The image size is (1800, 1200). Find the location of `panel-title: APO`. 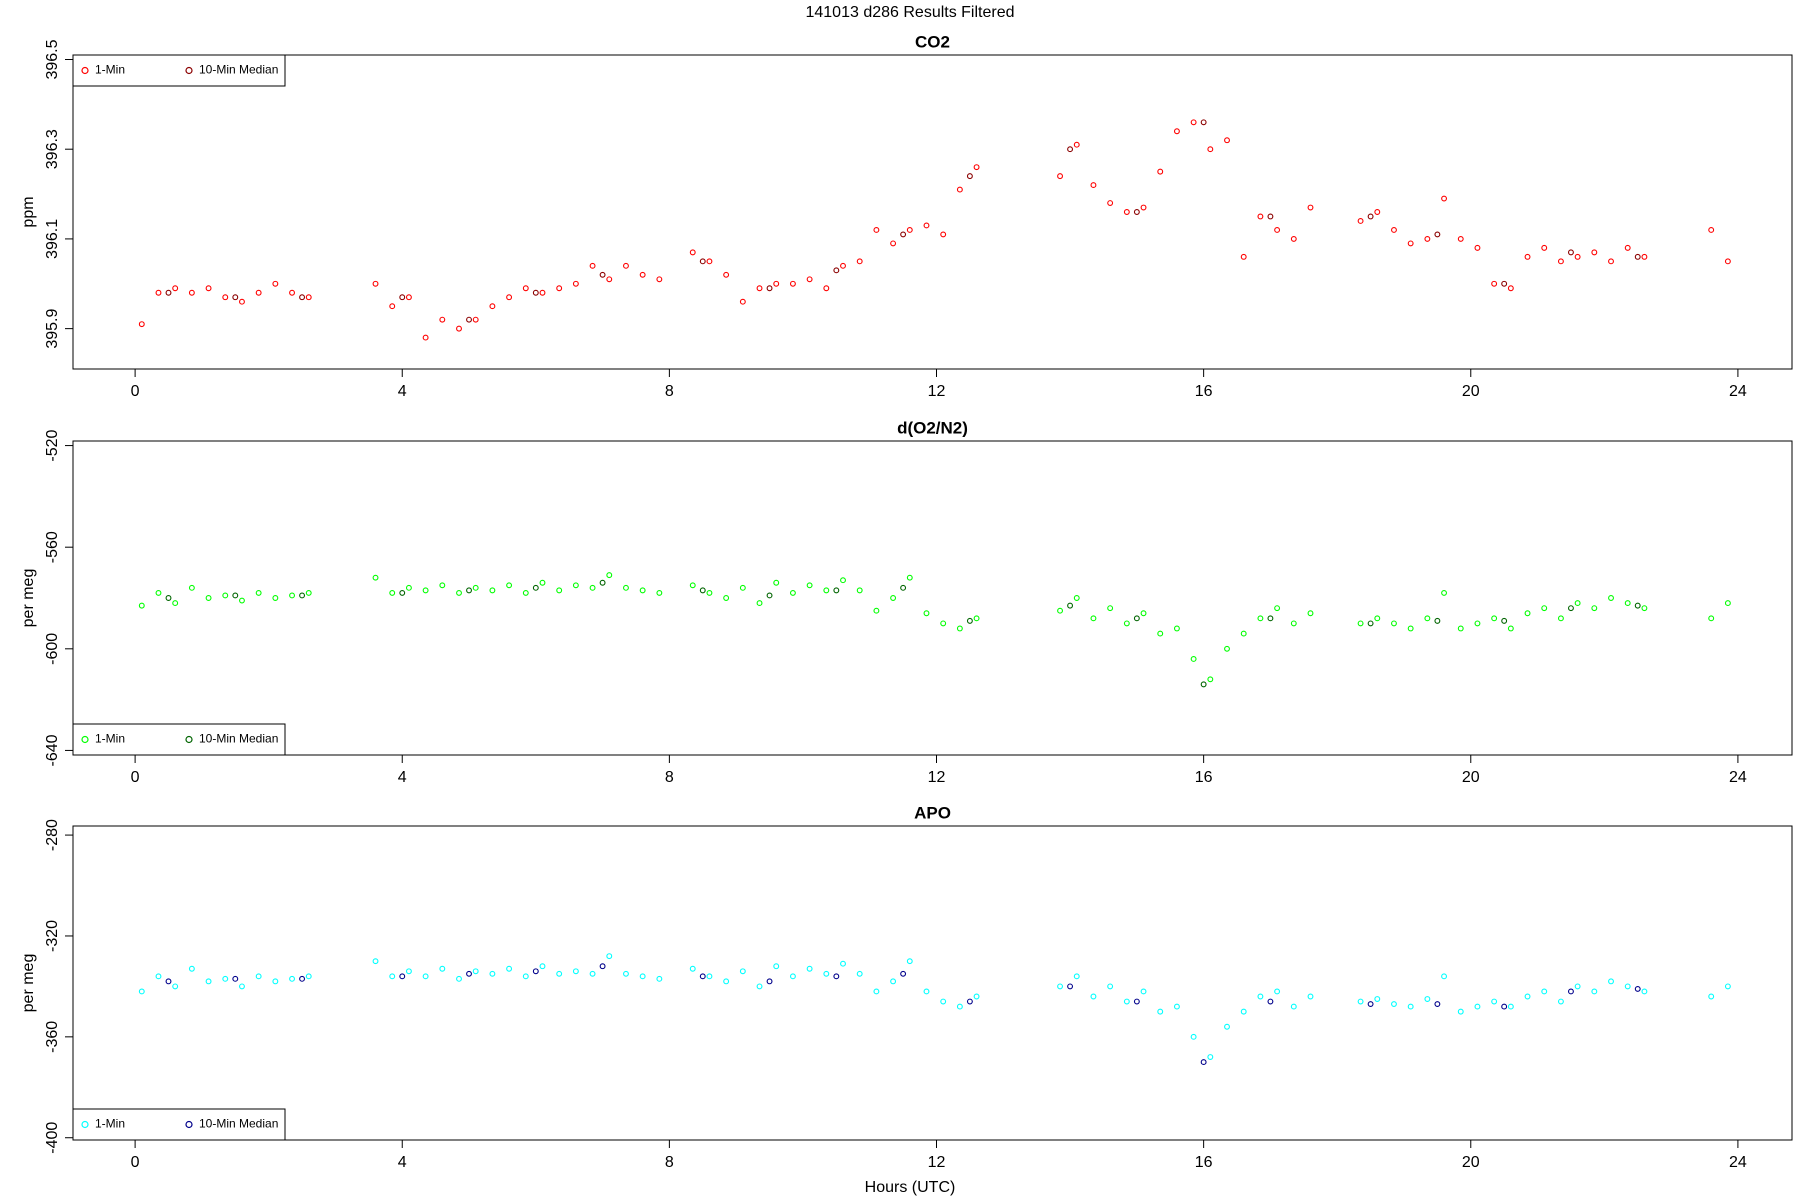

panel-title: APO is located at coordinates (932, 812).